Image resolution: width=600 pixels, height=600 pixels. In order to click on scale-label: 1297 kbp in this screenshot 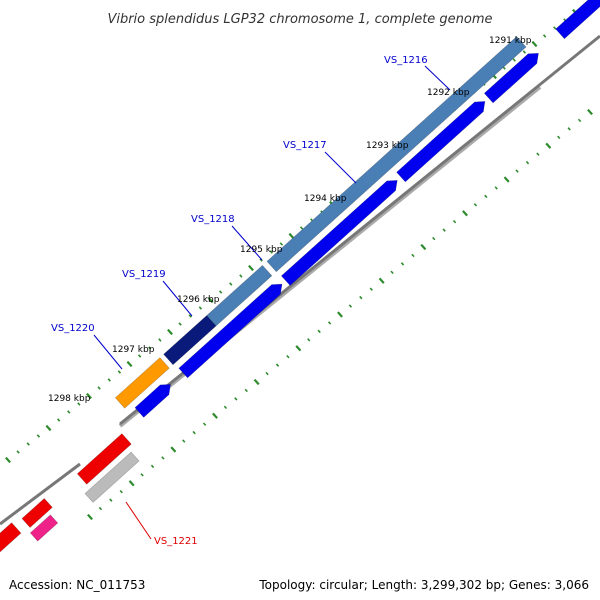, I will do `click(133, 350)`.